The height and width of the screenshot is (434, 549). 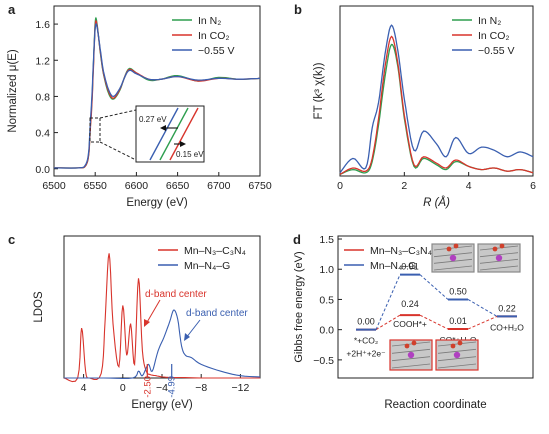 I want to click on panel-a-zoom-box, so click(x=95, y=130).